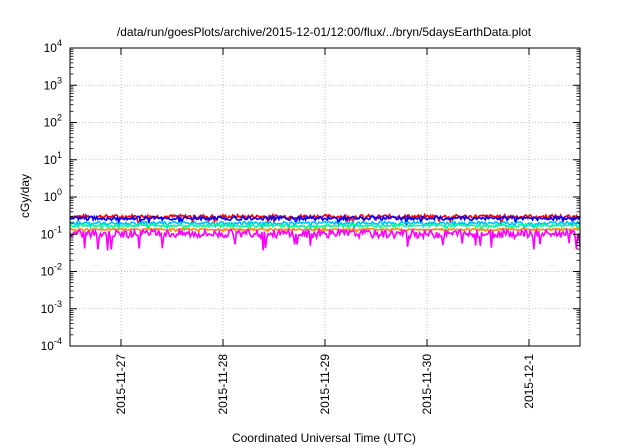  What do you see at coordinates (51, 307) in the screenshot?
I see `y-tick-label: 10⁻³` at bounding box center [51, 307].